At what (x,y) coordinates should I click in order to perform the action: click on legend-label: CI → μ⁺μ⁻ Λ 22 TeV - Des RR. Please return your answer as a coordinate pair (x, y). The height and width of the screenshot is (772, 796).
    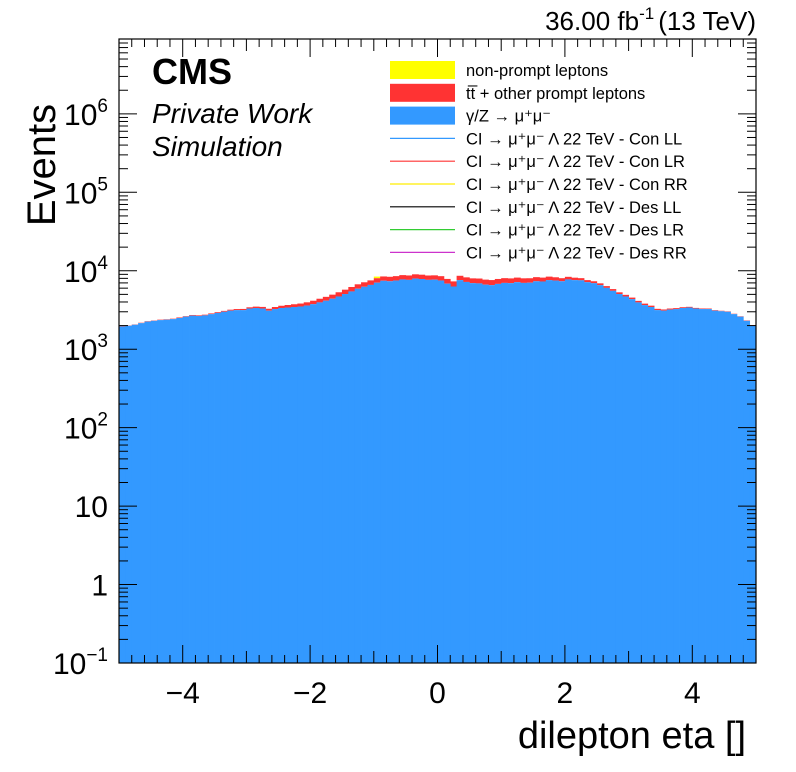
    Looking at the image, I should click on (576, 253).